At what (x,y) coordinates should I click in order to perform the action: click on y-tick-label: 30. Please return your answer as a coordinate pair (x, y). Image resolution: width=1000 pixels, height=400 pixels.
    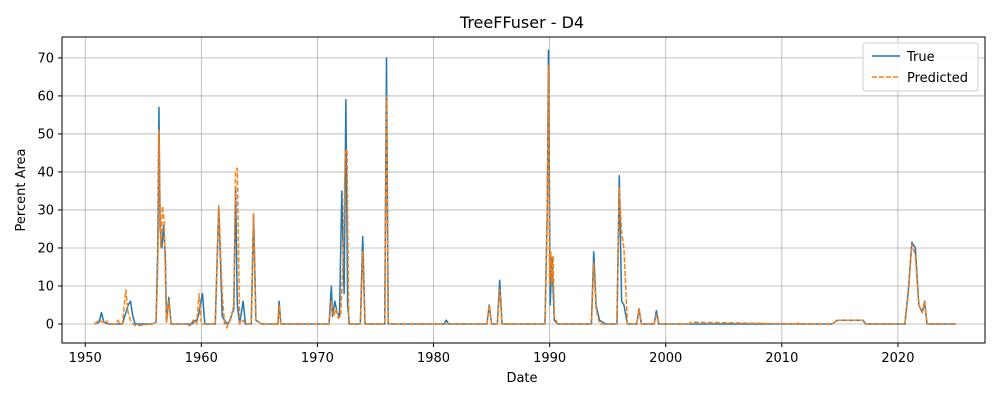
    Looking at the image, I should click on (45, 210).